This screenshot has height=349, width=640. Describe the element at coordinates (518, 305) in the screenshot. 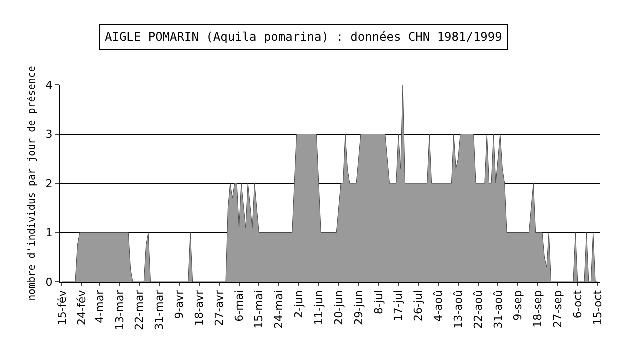

I see `x-tick-label: 9-sep` at that location.